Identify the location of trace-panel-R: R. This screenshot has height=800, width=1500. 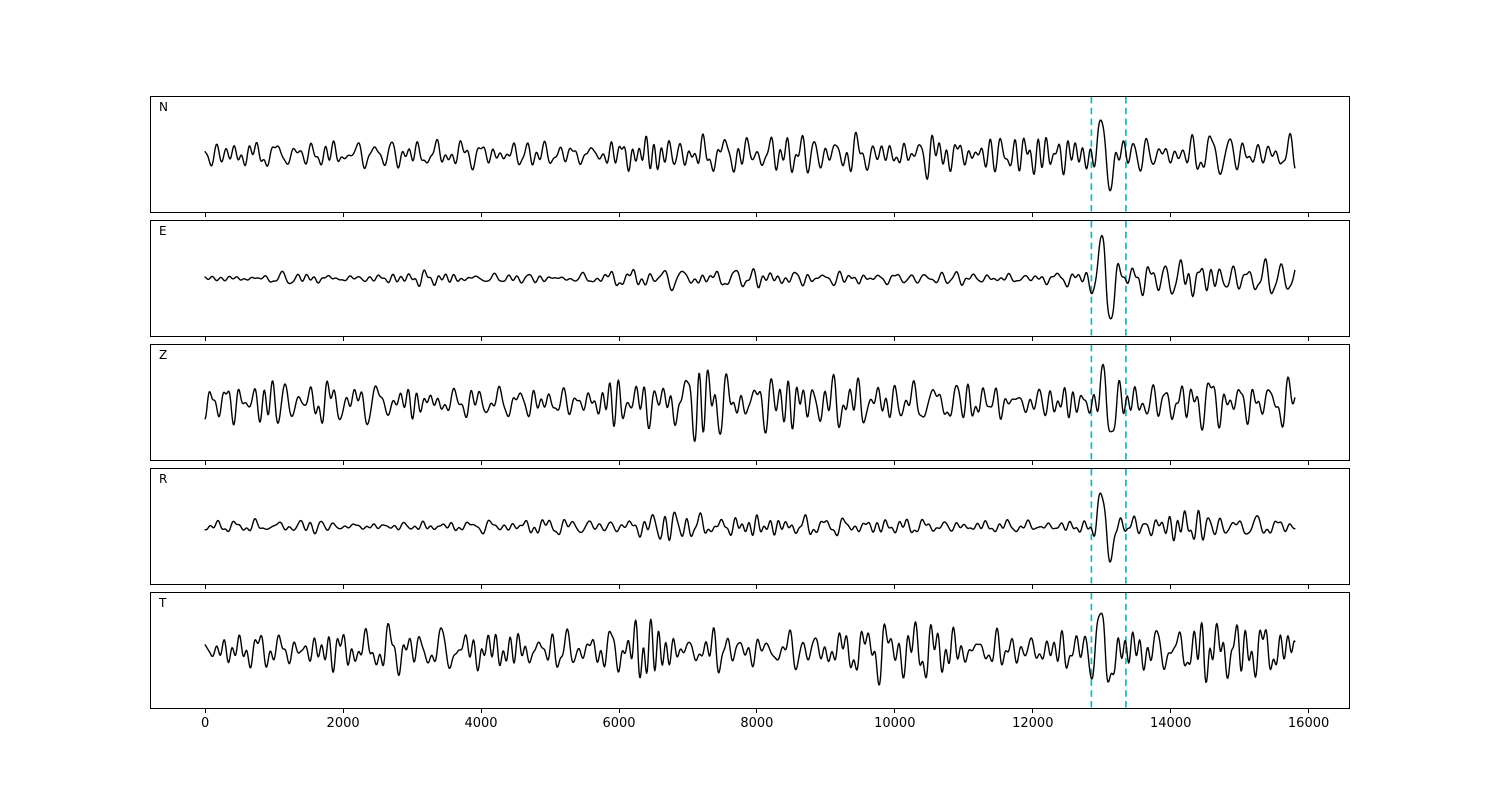
(750, 526).